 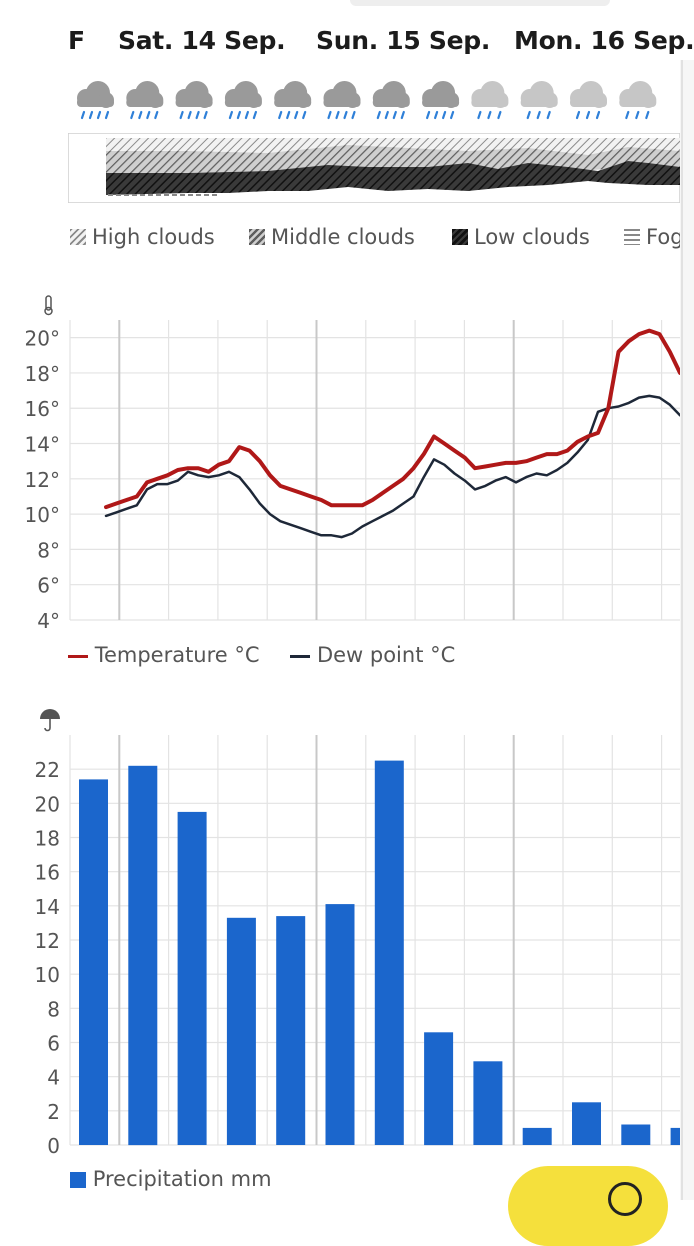 What do you see at coordinates (78, 656) in the screenshot?
I see `temperature-legend-swatch` at bounding box center [78, 656].